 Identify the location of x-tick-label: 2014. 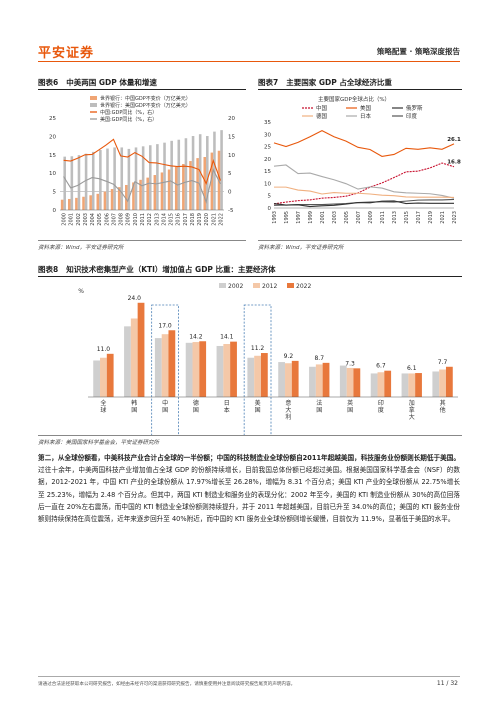
(164, 219).